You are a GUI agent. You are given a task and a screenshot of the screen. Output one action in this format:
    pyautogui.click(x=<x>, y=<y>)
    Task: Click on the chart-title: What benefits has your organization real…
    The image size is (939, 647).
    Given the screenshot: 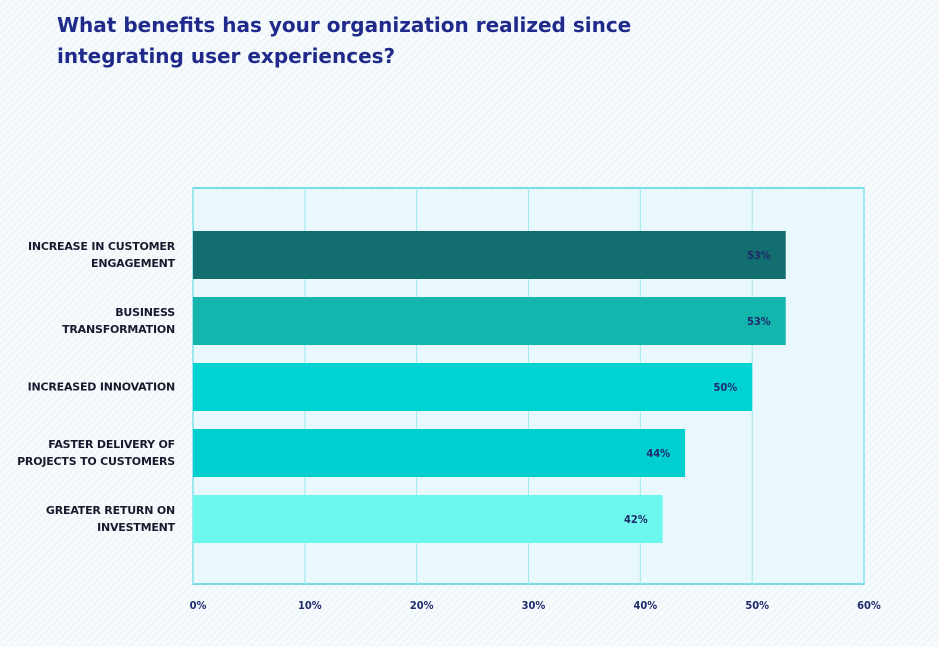 What is the action you would take?
    pyautogui.click(x=344, y=40)
    